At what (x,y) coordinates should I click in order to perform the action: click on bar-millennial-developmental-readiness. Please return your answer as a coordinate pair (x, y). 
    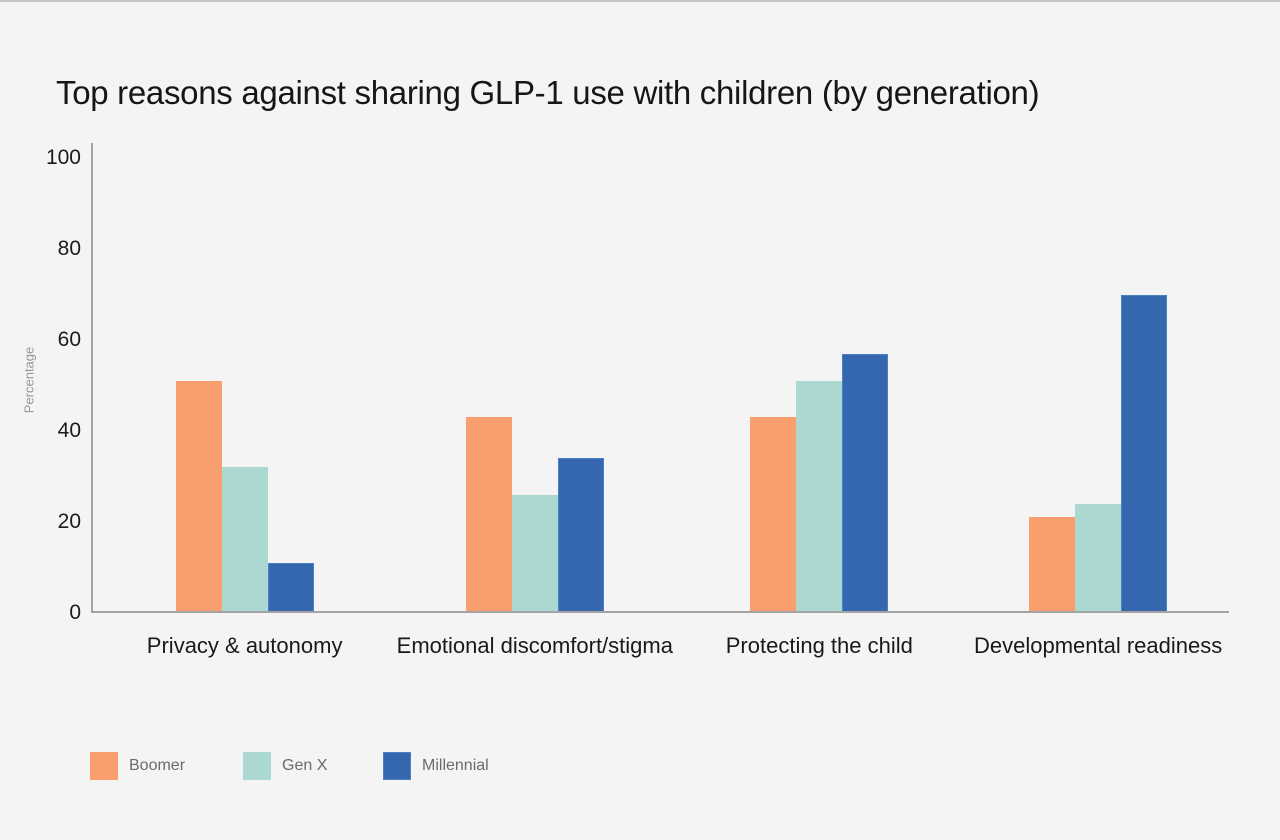
    Looking at the image, I should click on (1144, 453).